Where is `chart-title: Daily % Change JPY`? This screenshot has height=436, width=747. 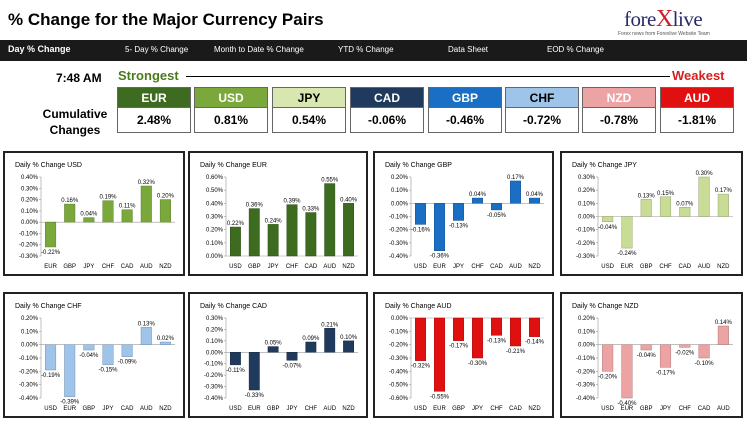
chart-title: Daily % Change JPY is located at coordinates (604, 165).